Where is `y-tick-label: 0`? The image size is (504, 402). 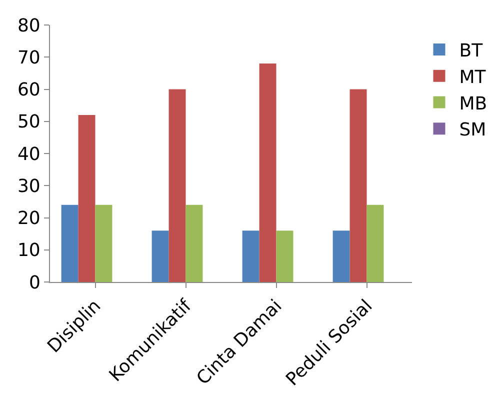
y-tick-label: 0 is located at coordinates (34, 283).